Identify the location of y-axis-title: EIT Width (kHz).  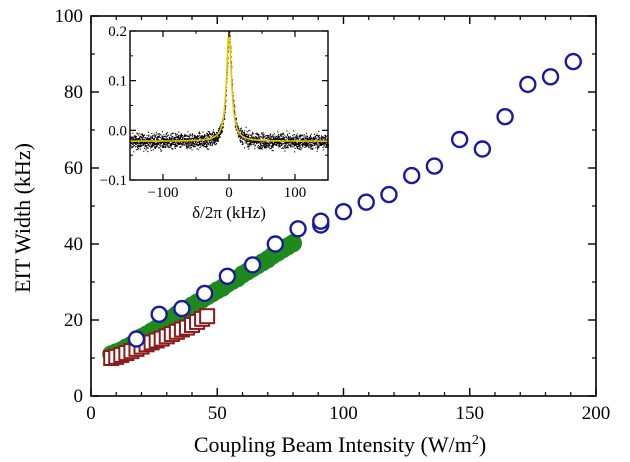
(22, 218).